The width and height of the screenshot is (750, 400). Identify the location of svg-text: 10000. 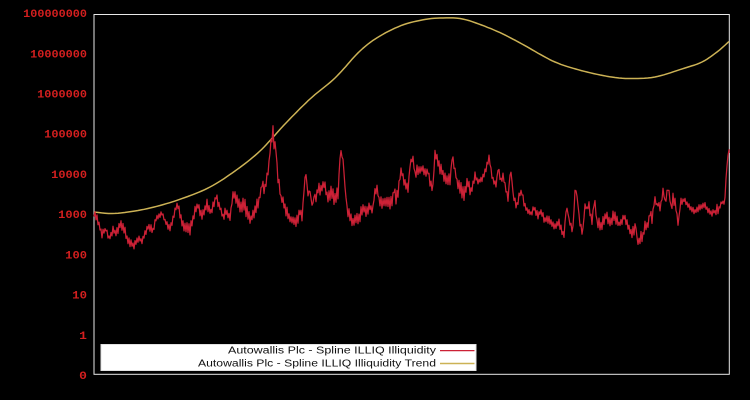
(69, 176).